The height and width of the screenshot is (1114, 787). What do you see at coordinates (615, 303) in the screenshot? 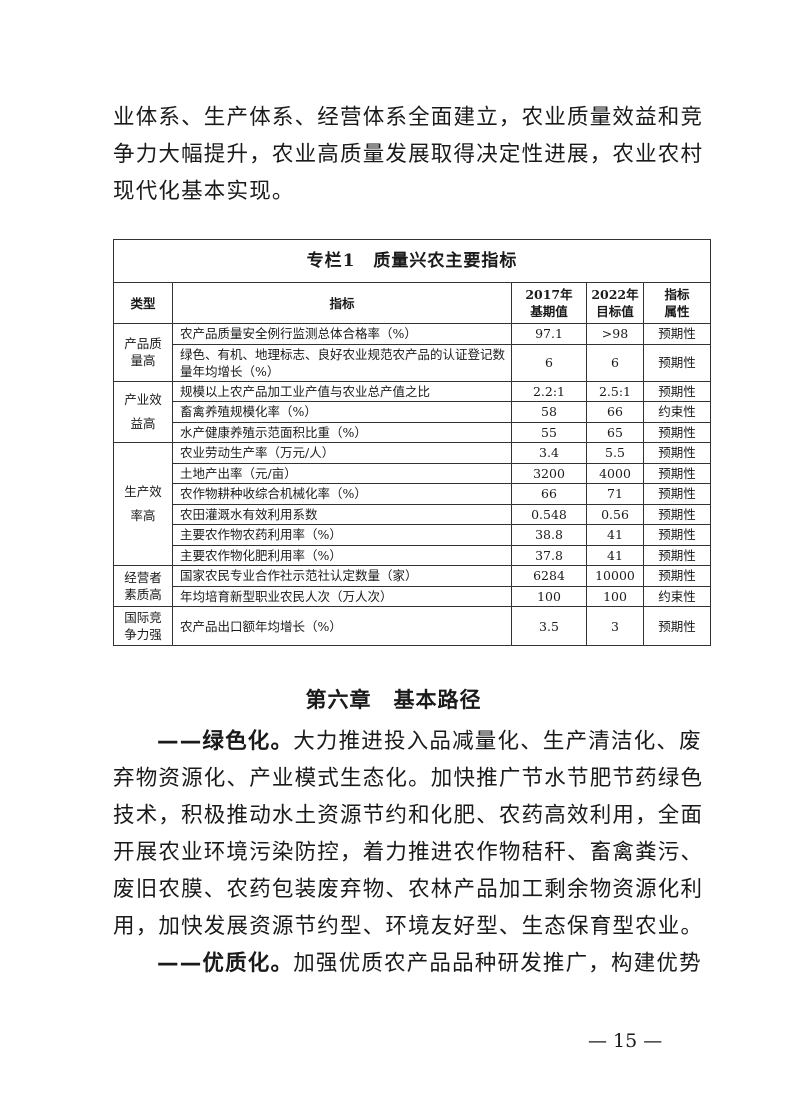
I see `header-target: 2022年 目标值` at bounding box center [615, 303].